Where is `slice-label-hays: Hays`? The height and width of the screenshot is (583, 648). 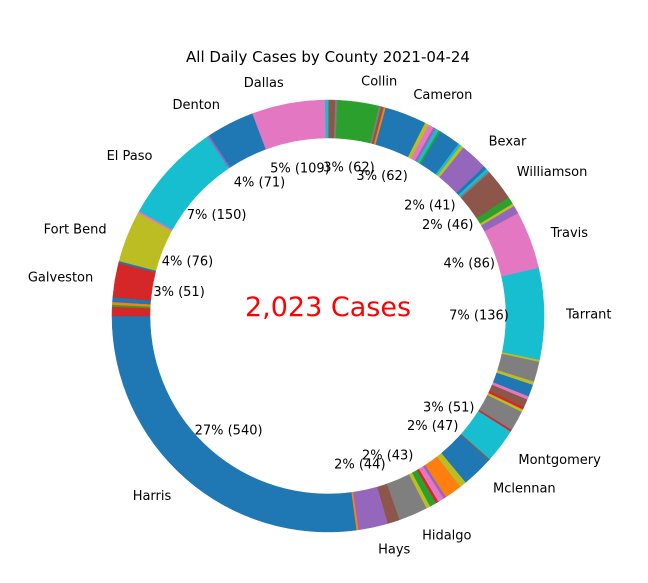 slice-label-hays: Hays is located at coordinates (394, 550).